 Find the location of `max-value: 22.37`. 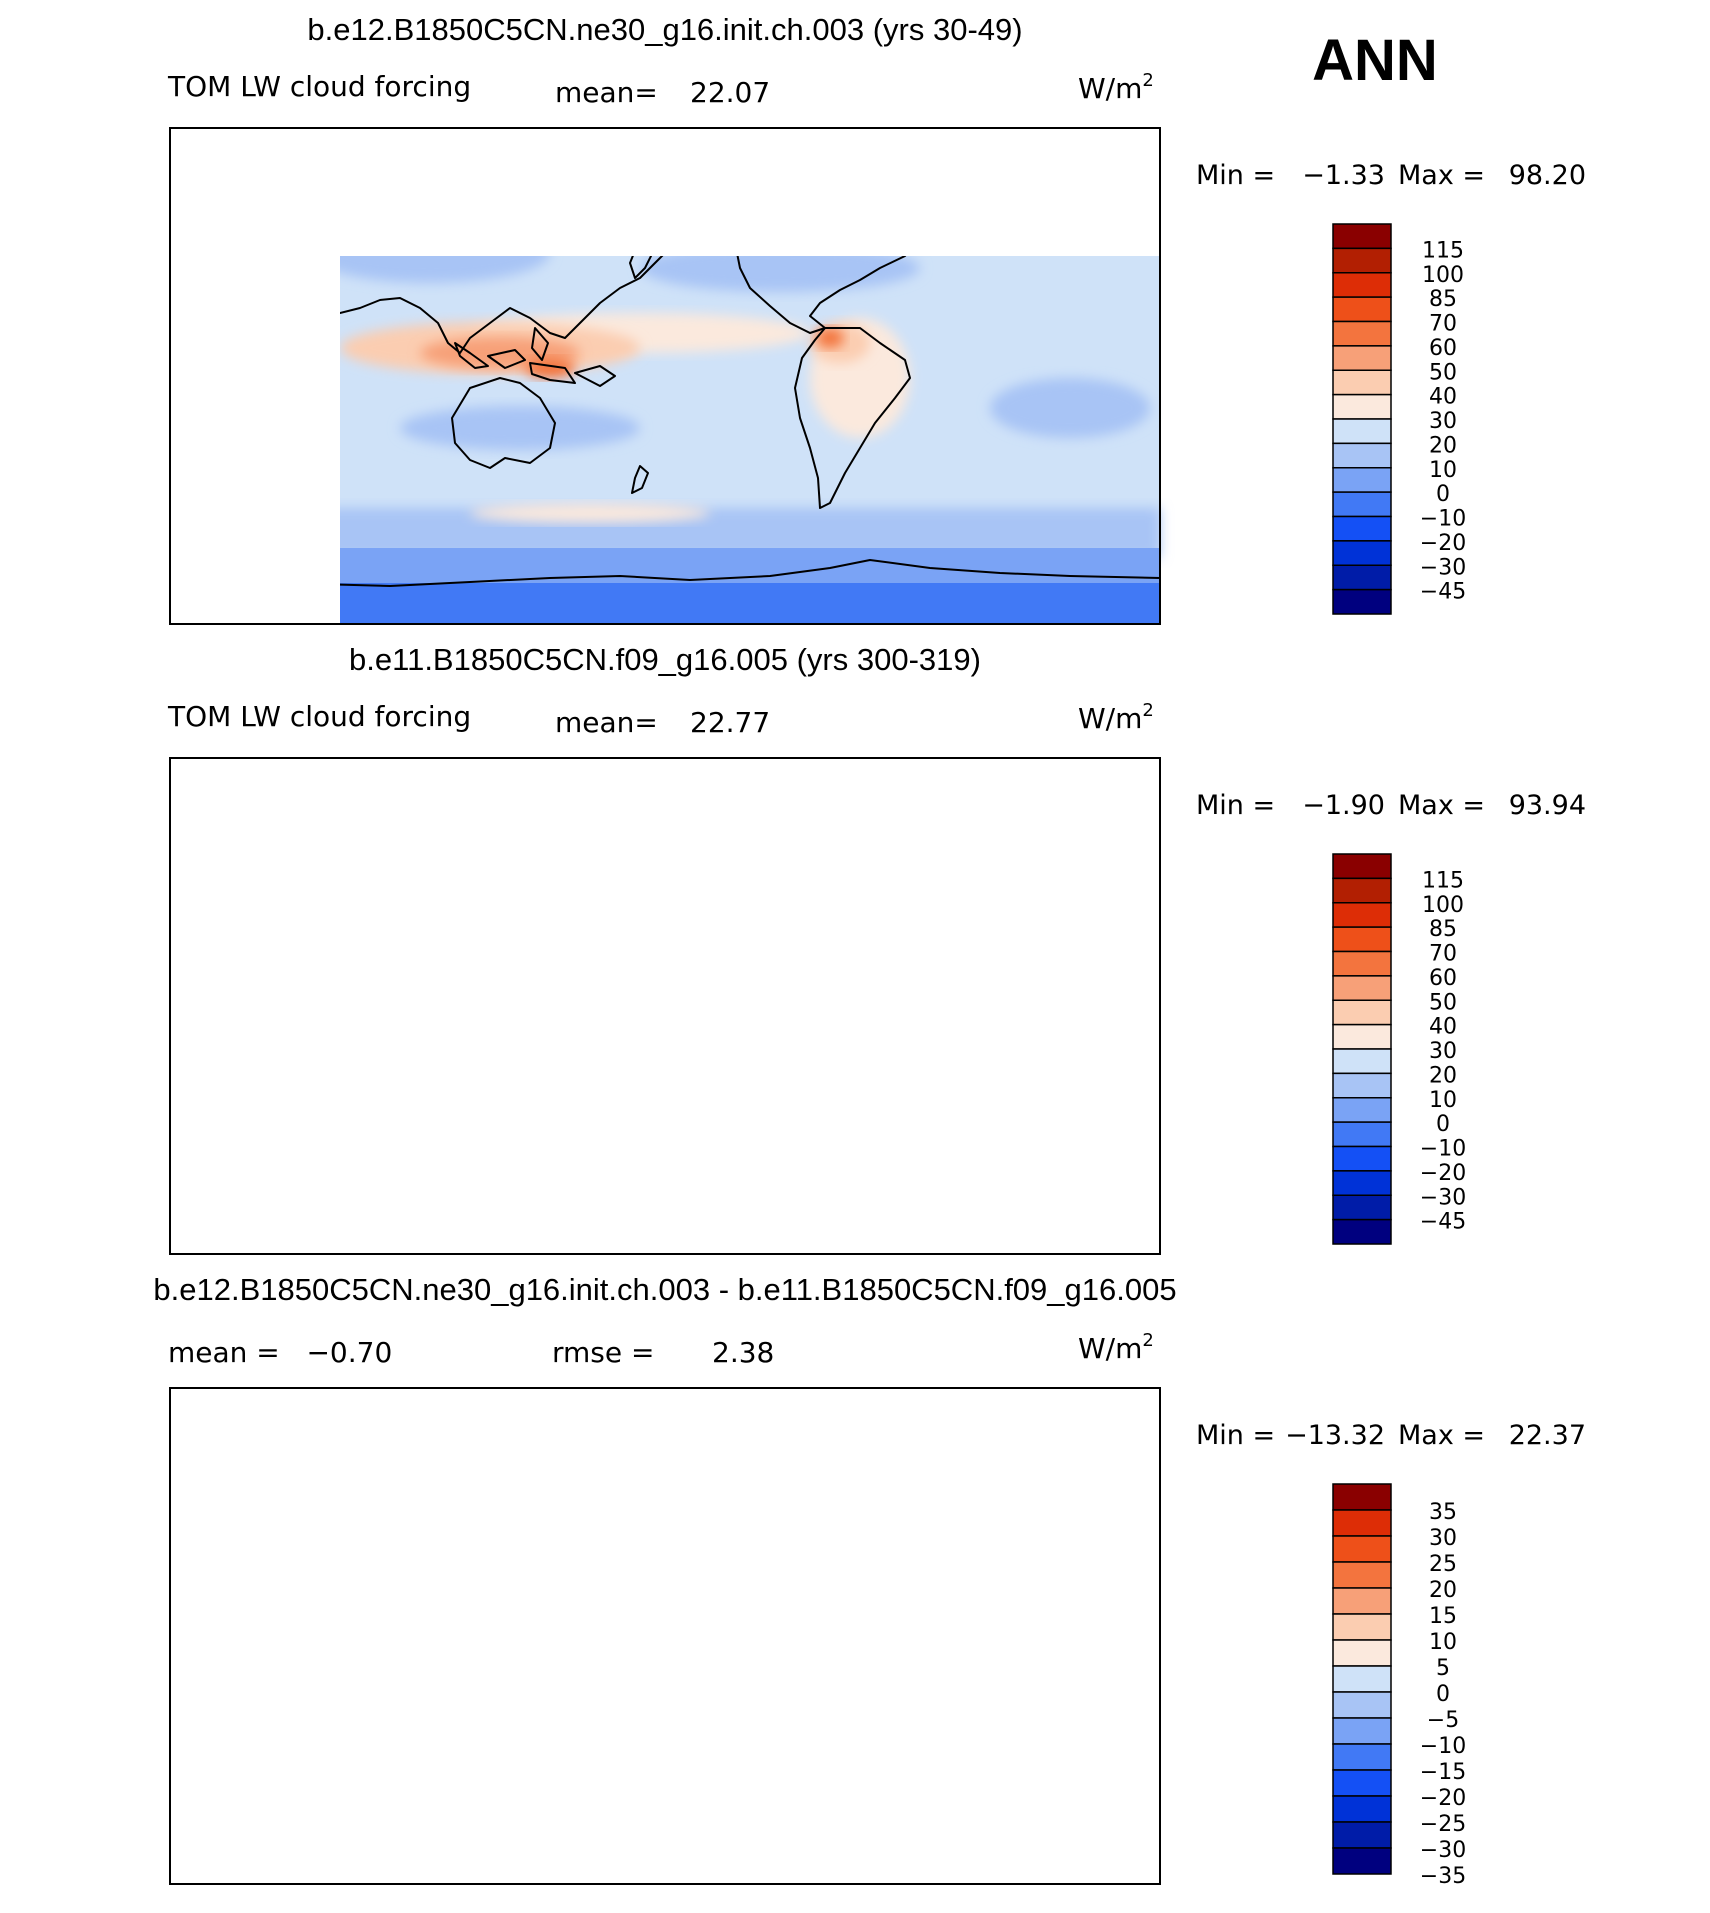

max-value: 22.37 is located at coordinates (1547, 1435).